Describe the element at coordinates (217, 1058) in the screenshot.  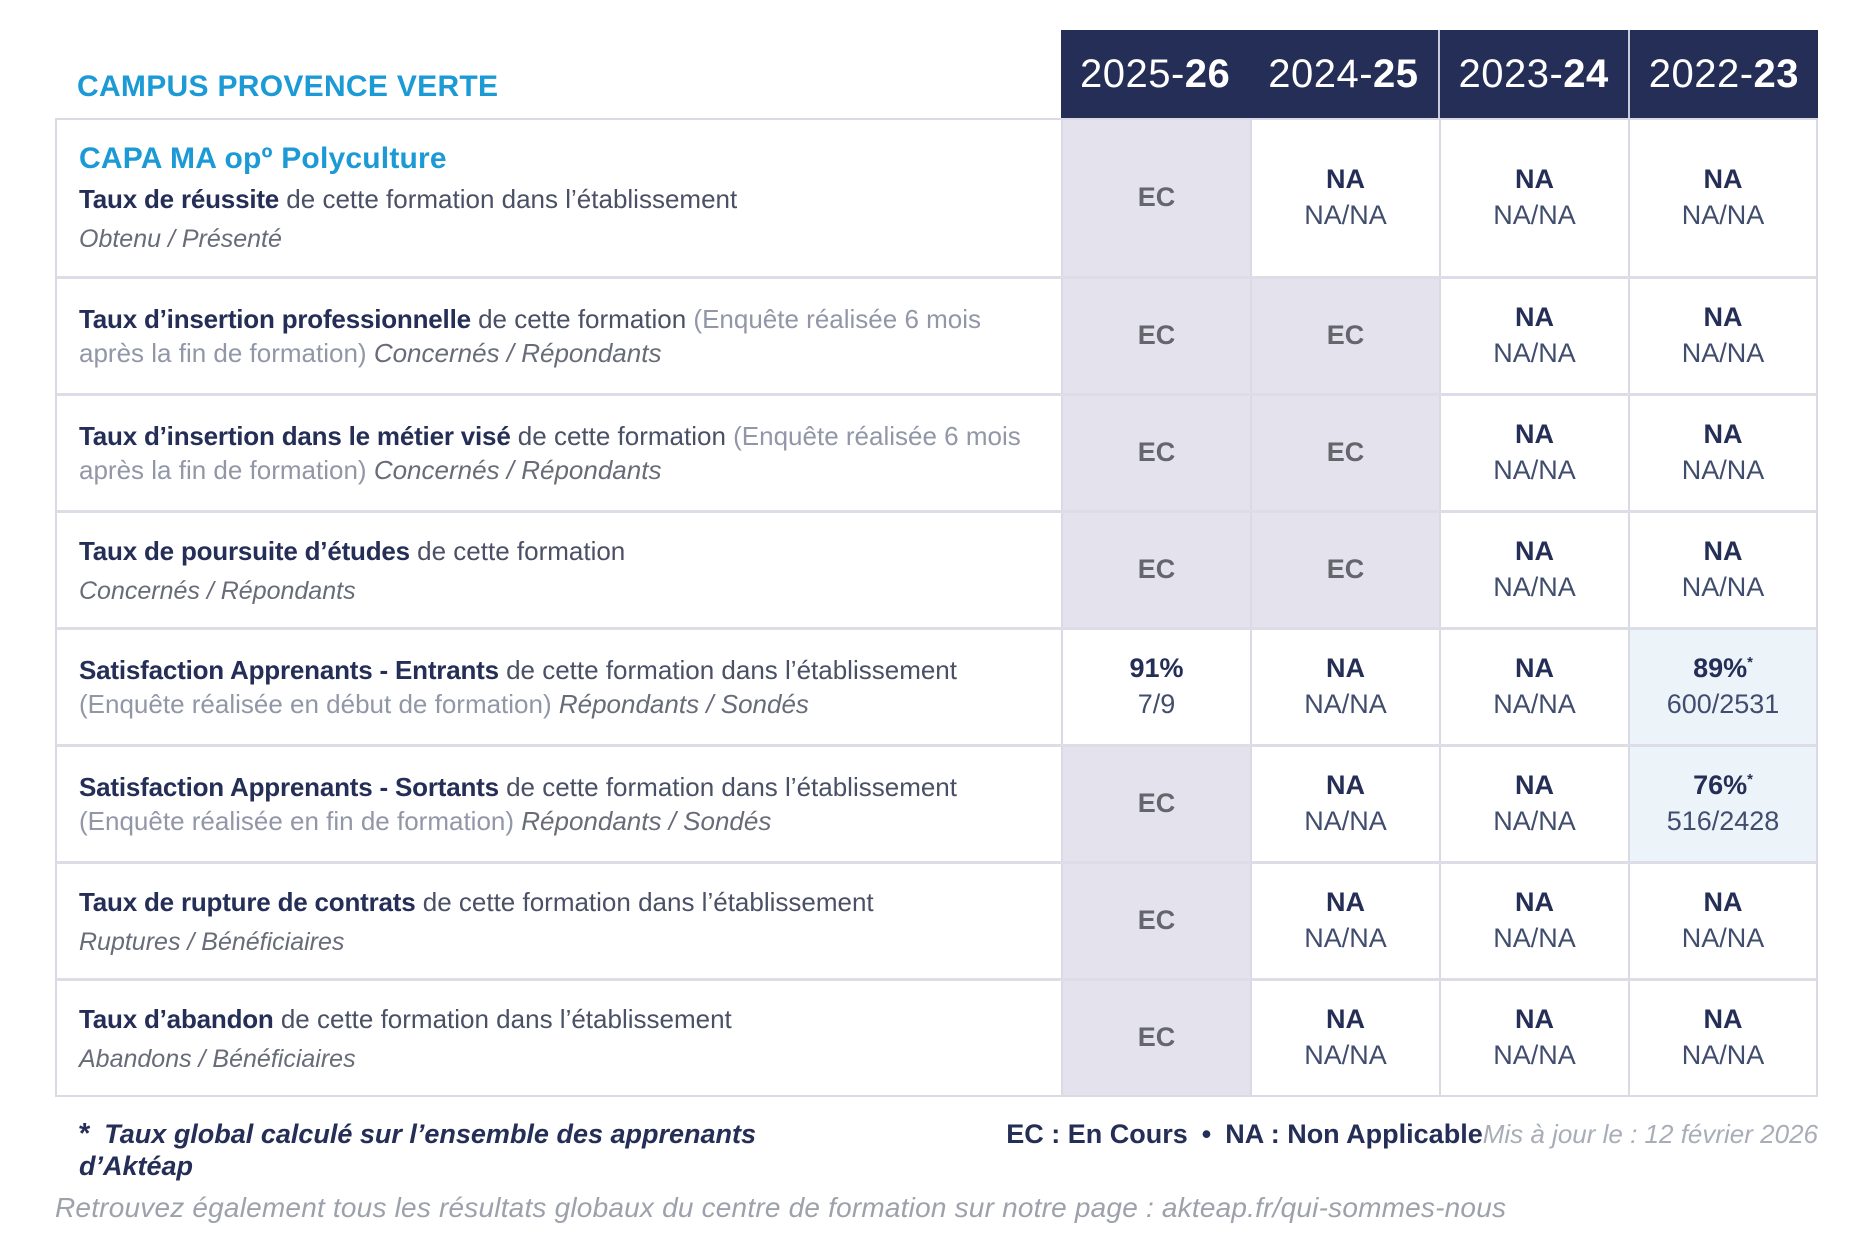
I see `indicator-ratio-label: Abandons / Bénéficiaires` at that location.